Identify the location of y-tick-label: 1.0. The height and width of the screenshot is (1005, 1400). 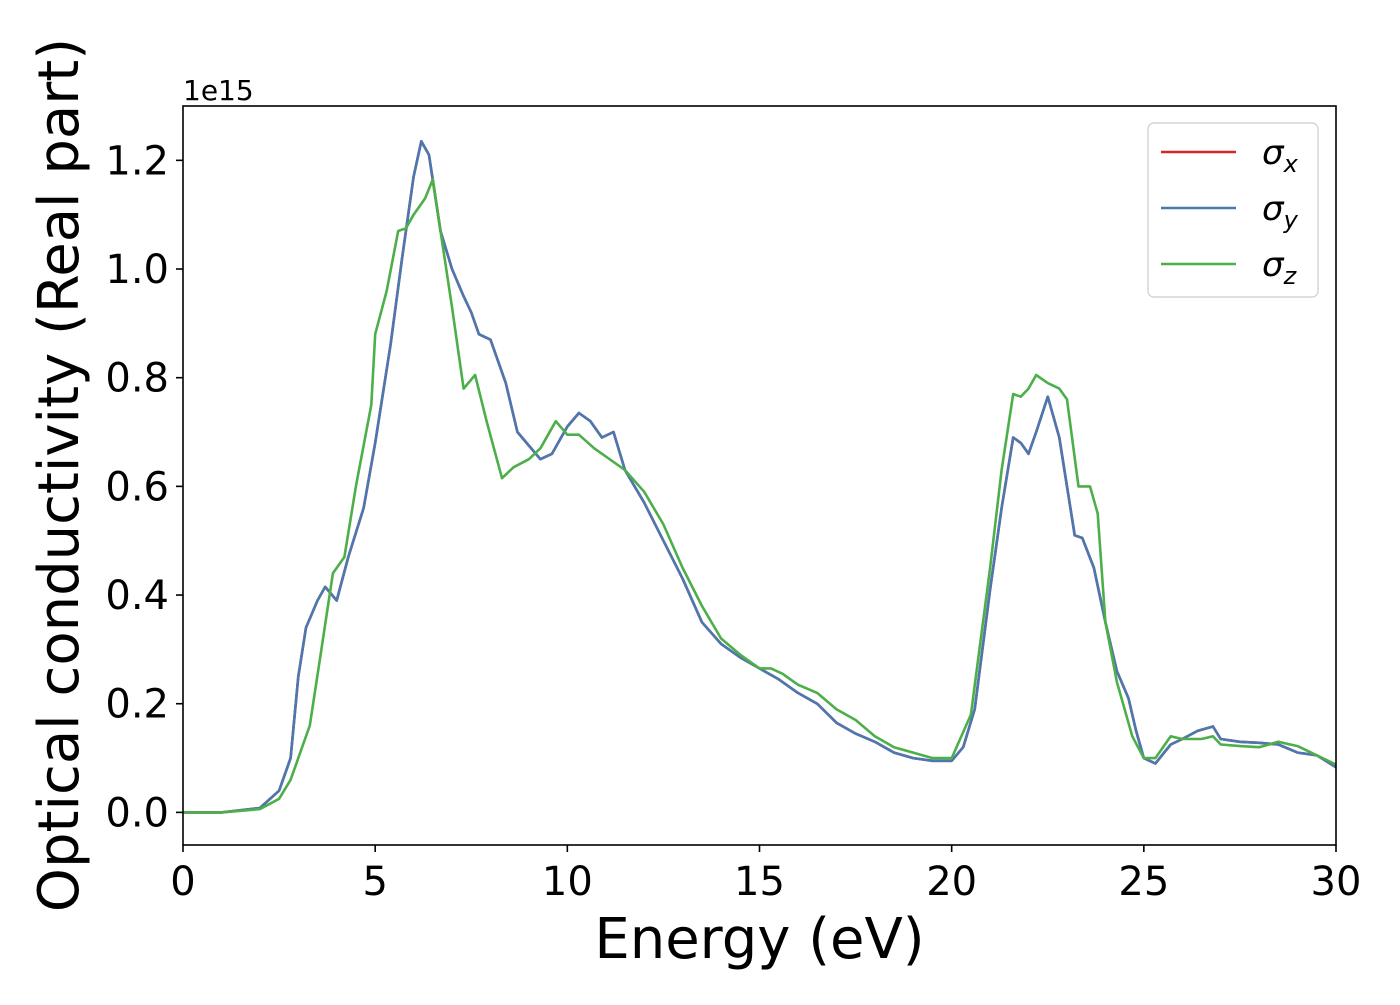
(137, 270).